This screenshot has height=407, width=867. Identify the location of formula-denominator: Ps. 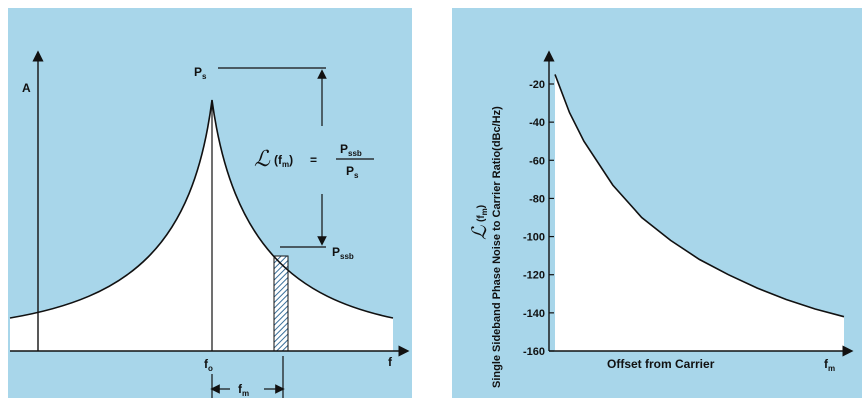
(352, 172).